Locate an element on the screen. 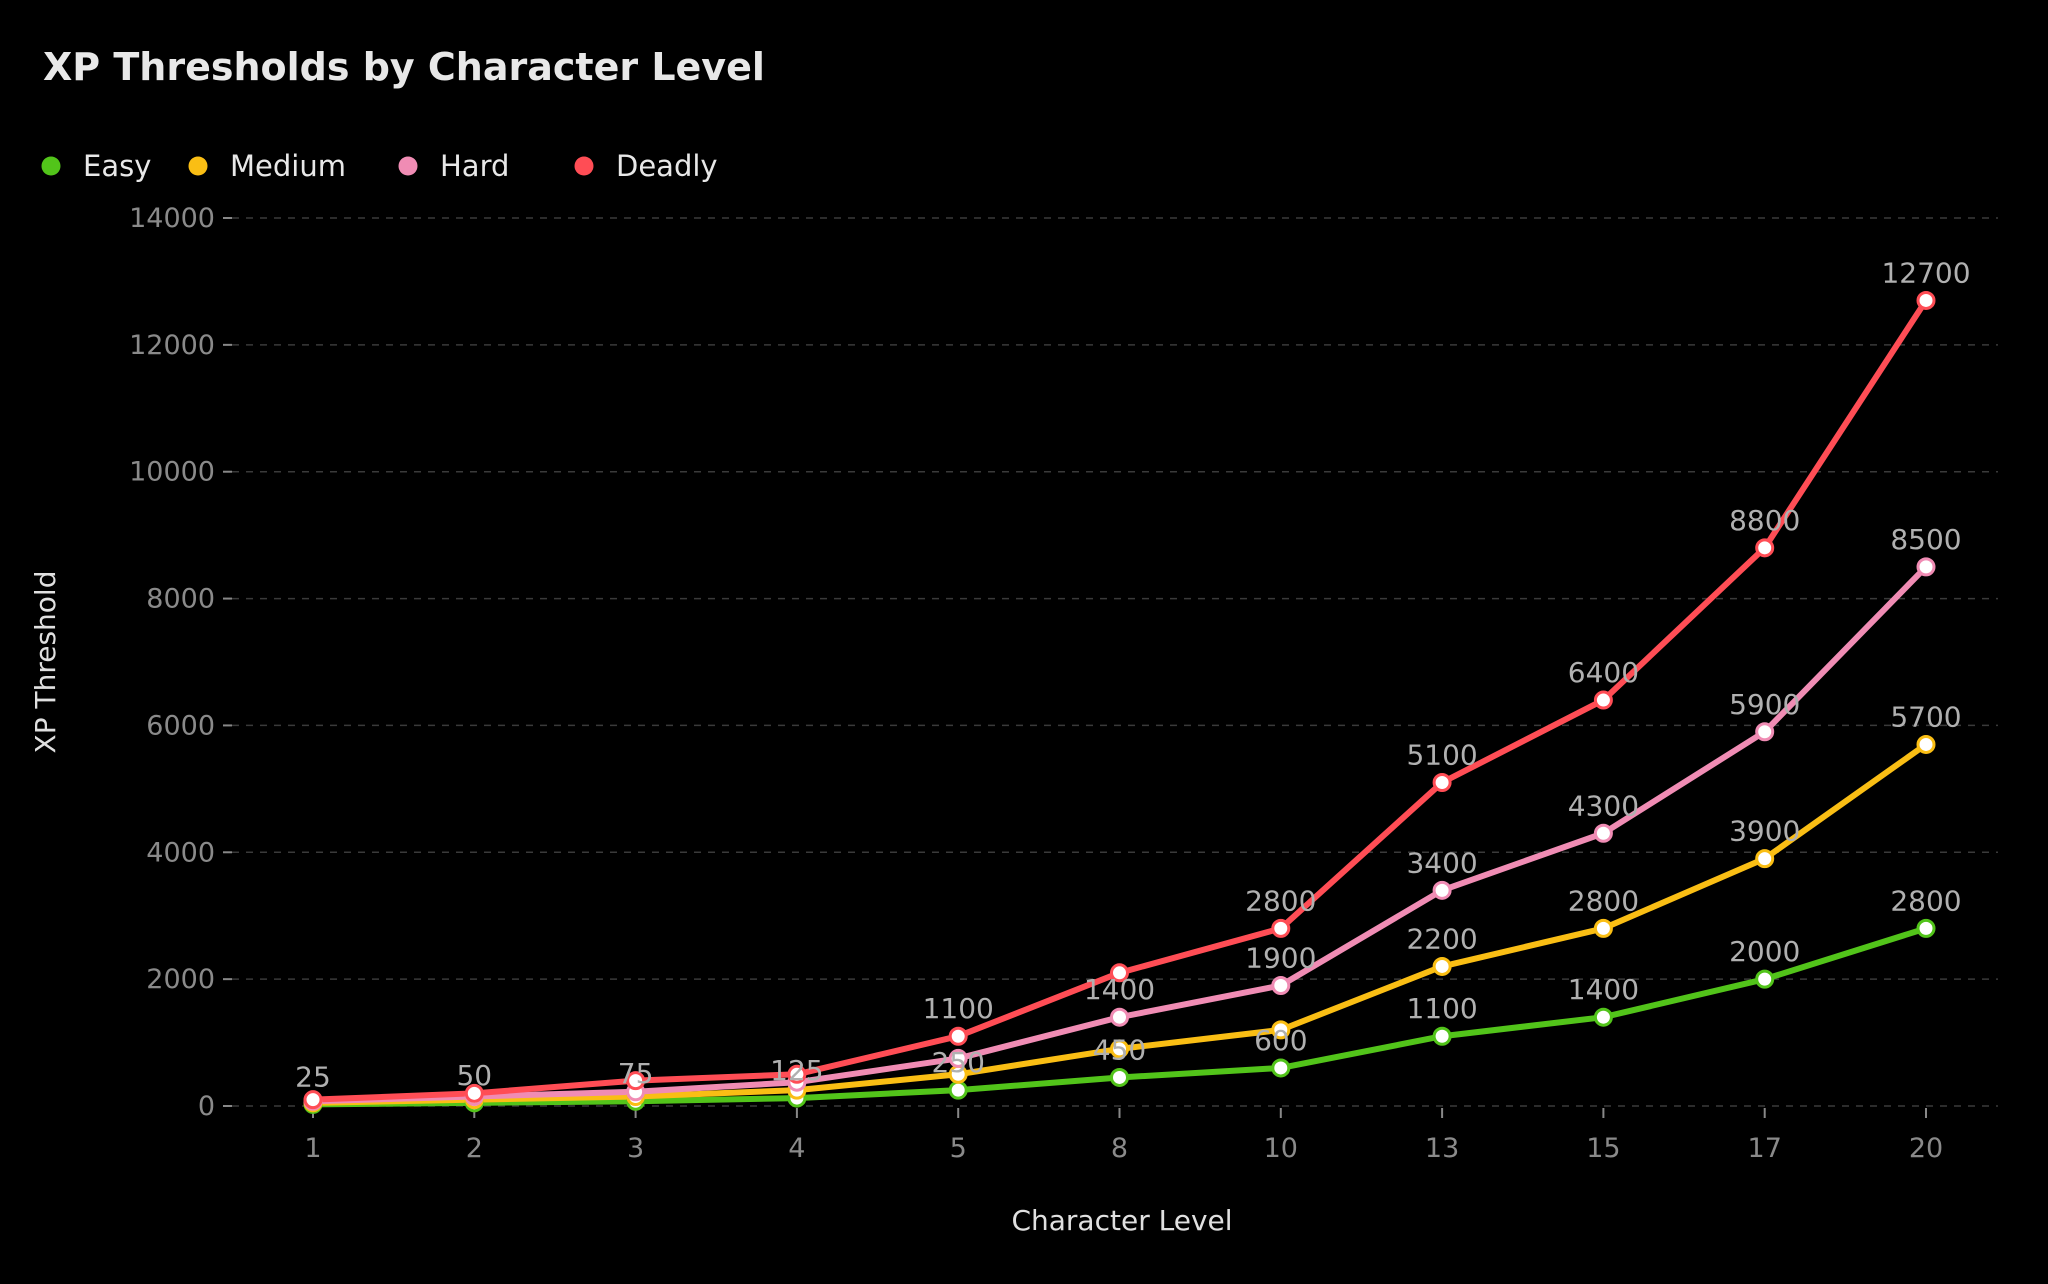 The height and width of the screenshot is (1284, 2048). x-tick-label: 4 is located at coordinates (796, 1148).